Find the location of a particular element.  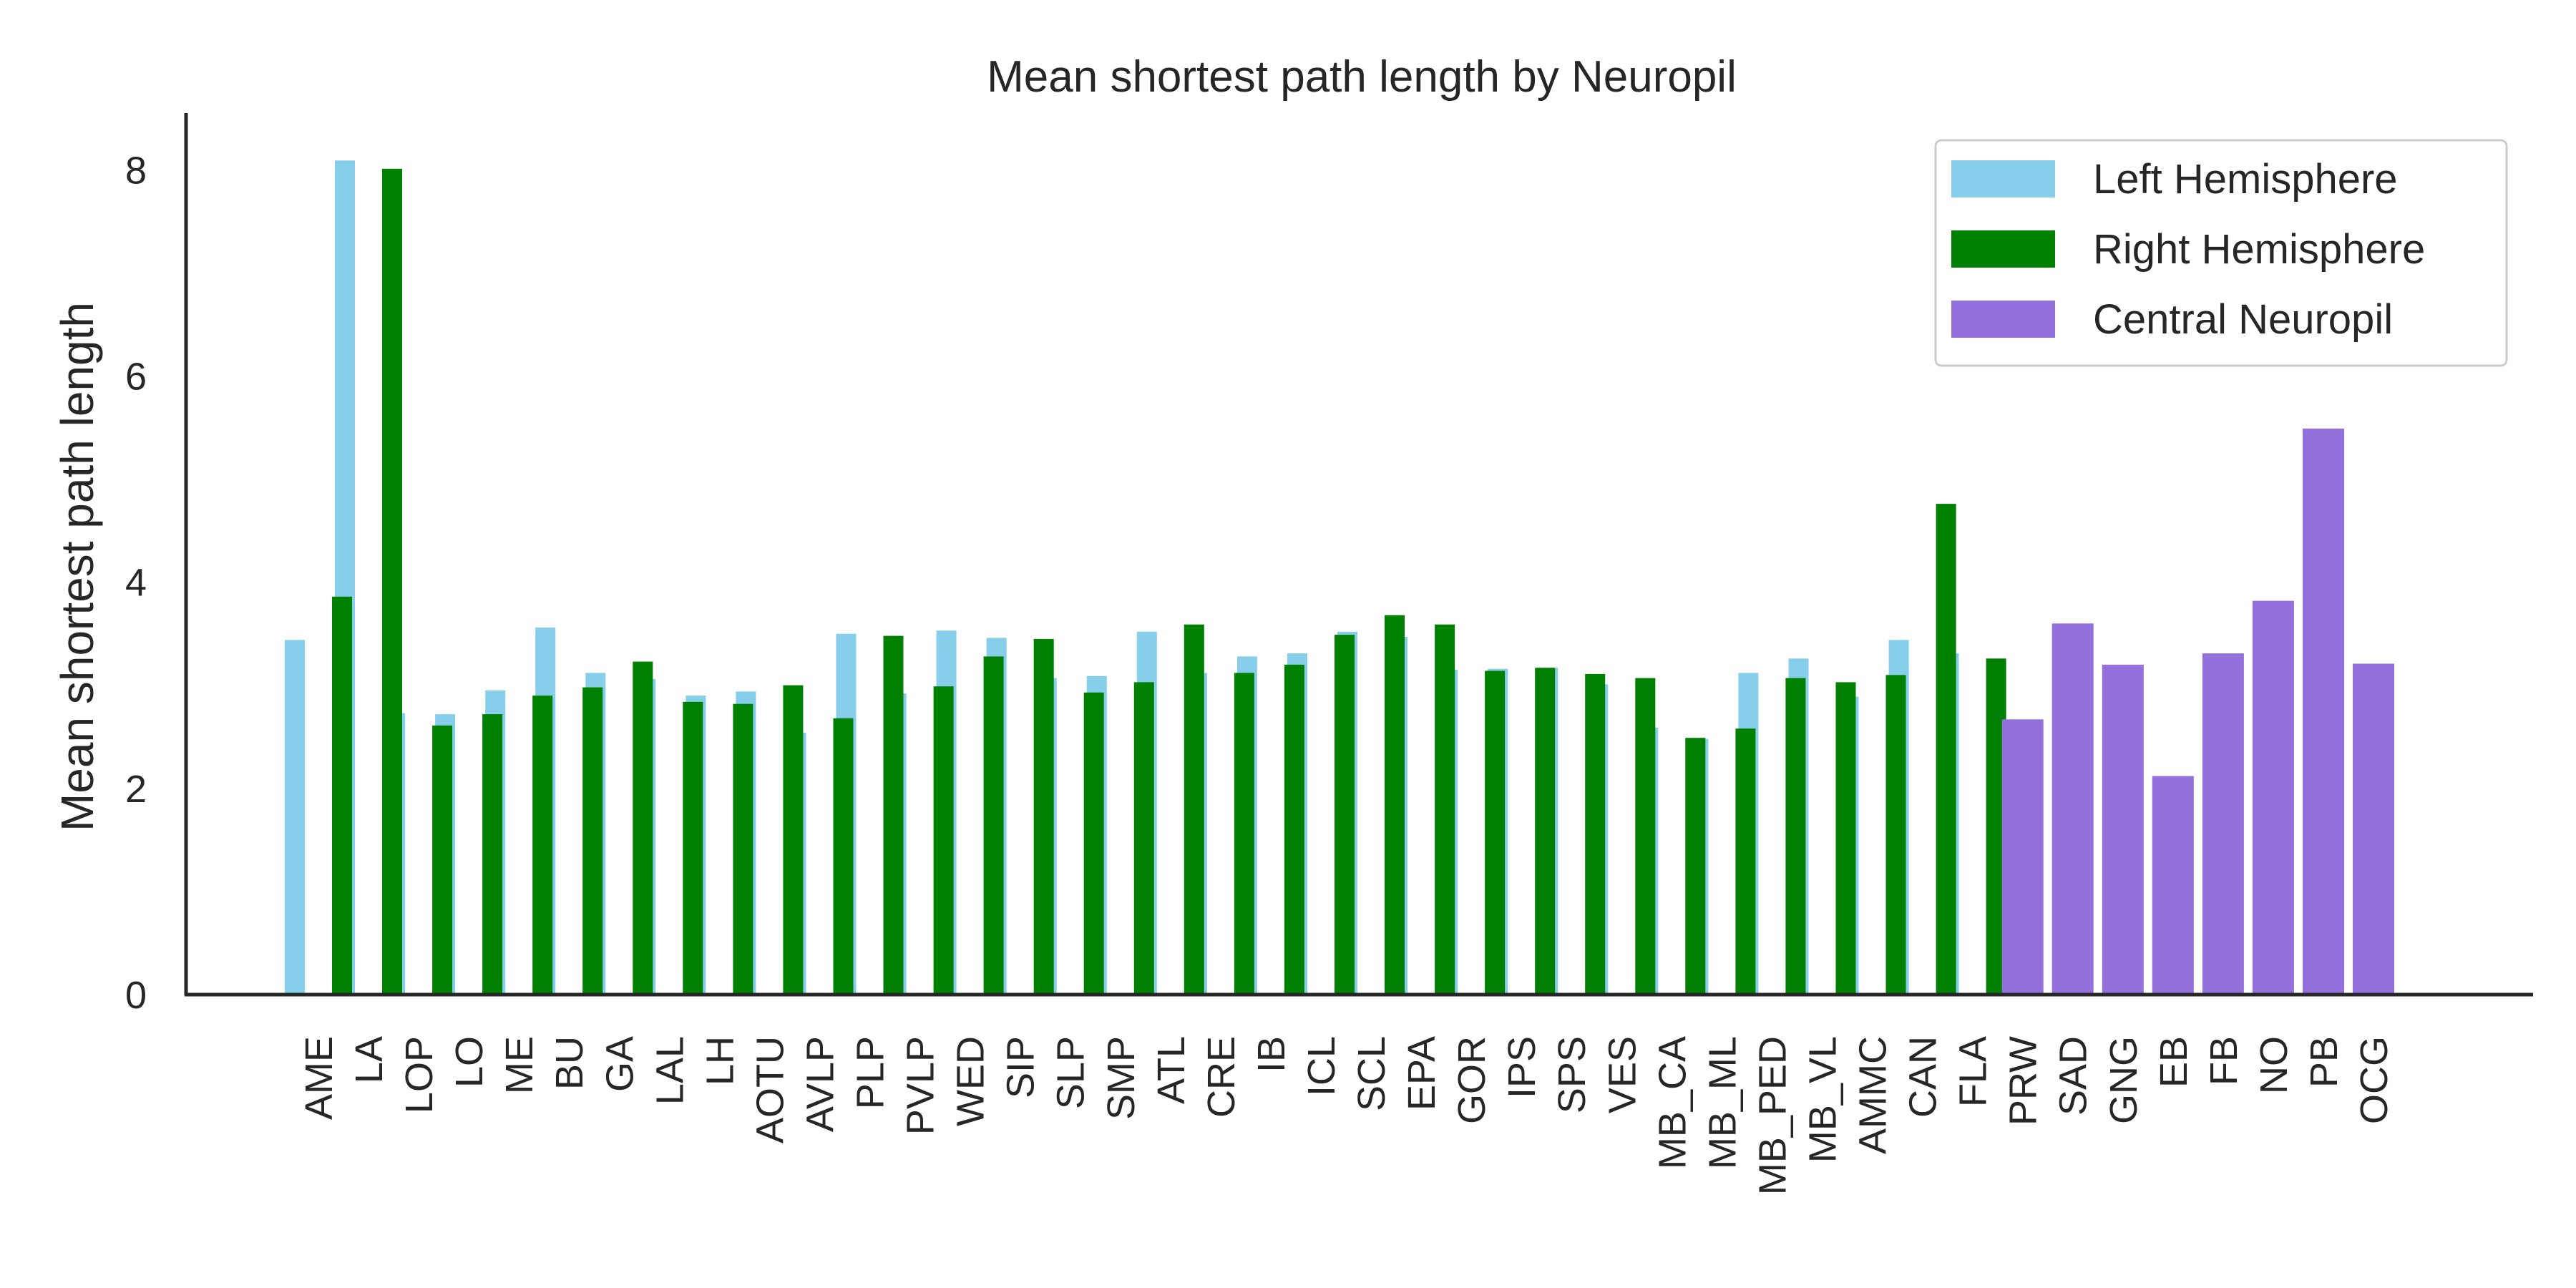

x-tick-label: IPS is located at coordinates (1522, 1067).